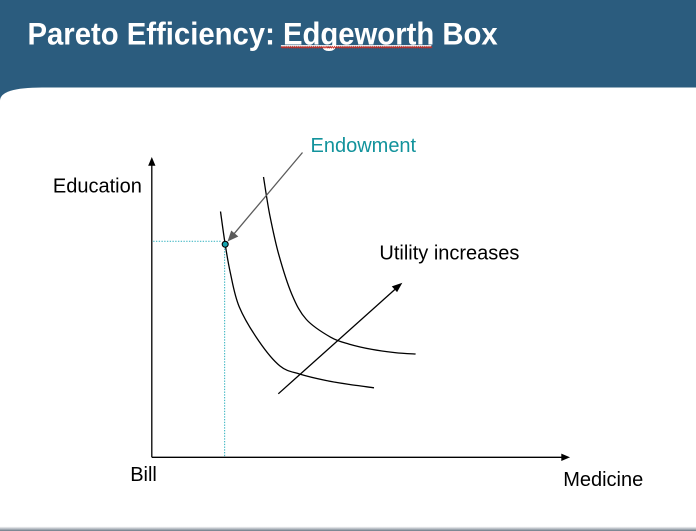 This screenshot has height=531, width=696. What do you see at coordinates (97, 187) in the screenshot?
I see `svg-text: Education` at bounding box center [97, 187].